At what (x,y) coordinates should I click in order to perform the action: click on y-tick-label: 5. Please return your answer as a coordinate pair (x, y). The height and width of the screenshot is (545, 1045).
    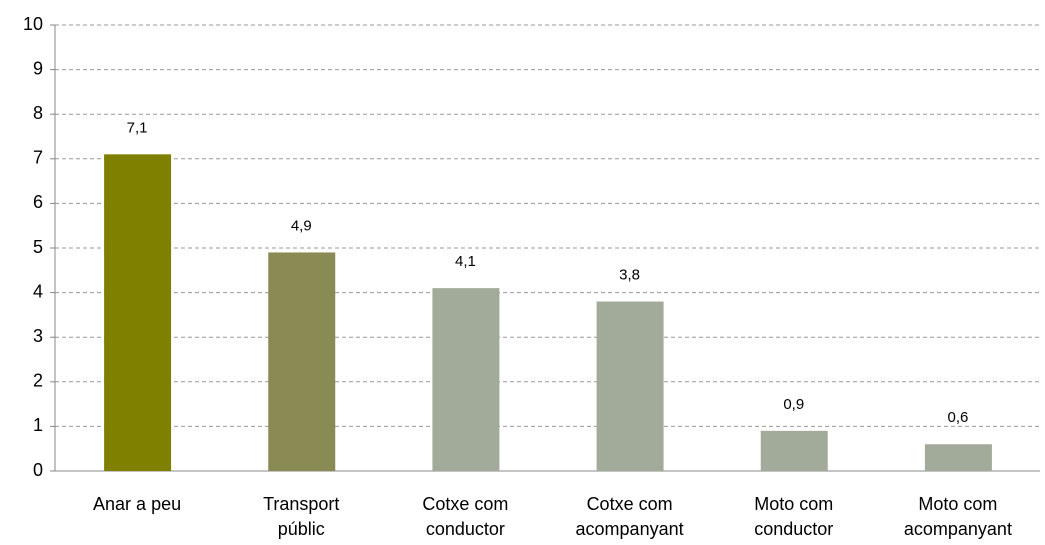
    Looking at the image, I should click on (38, 247).